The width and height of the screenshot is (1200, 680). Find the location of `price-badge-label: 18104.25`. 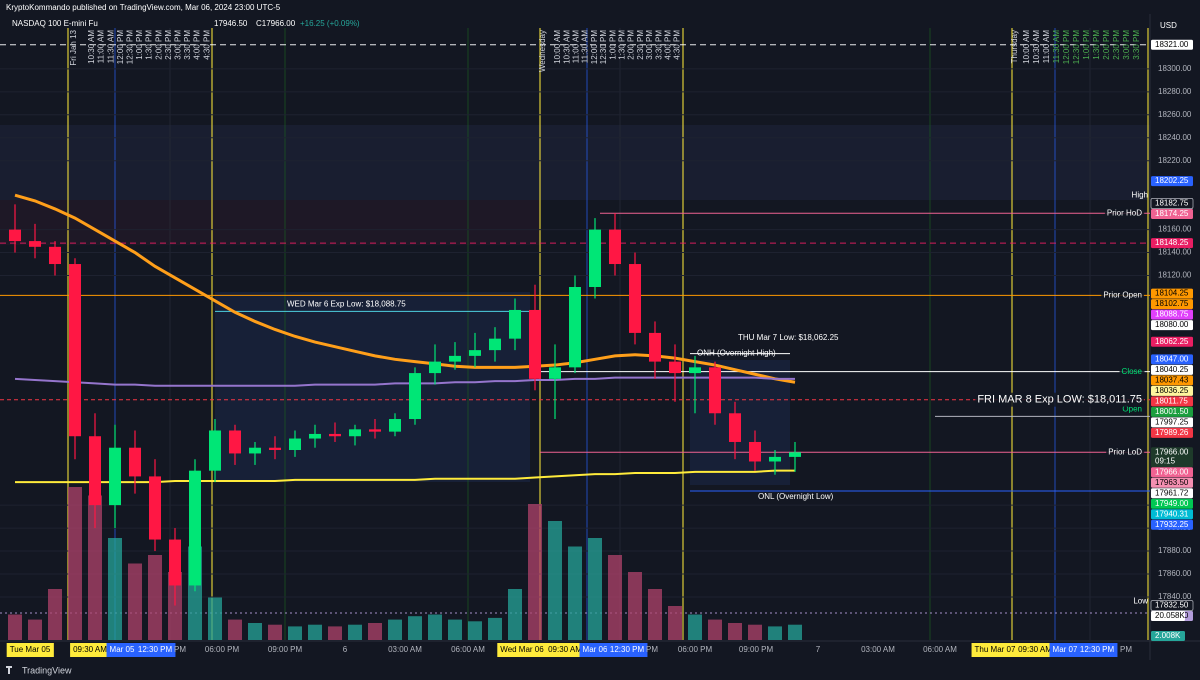

price-badge-label: 18104.25 is located at coordinates (1172, 293).